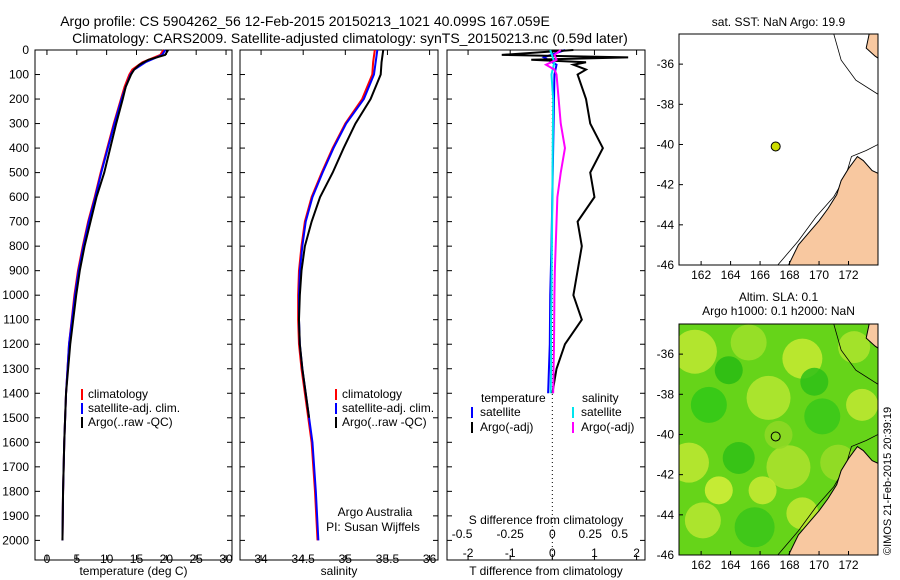 The width and height of the screenshot is (900, 580). I want to click on diff-xlabel-top: S difference from climatology, so click(546, 520).